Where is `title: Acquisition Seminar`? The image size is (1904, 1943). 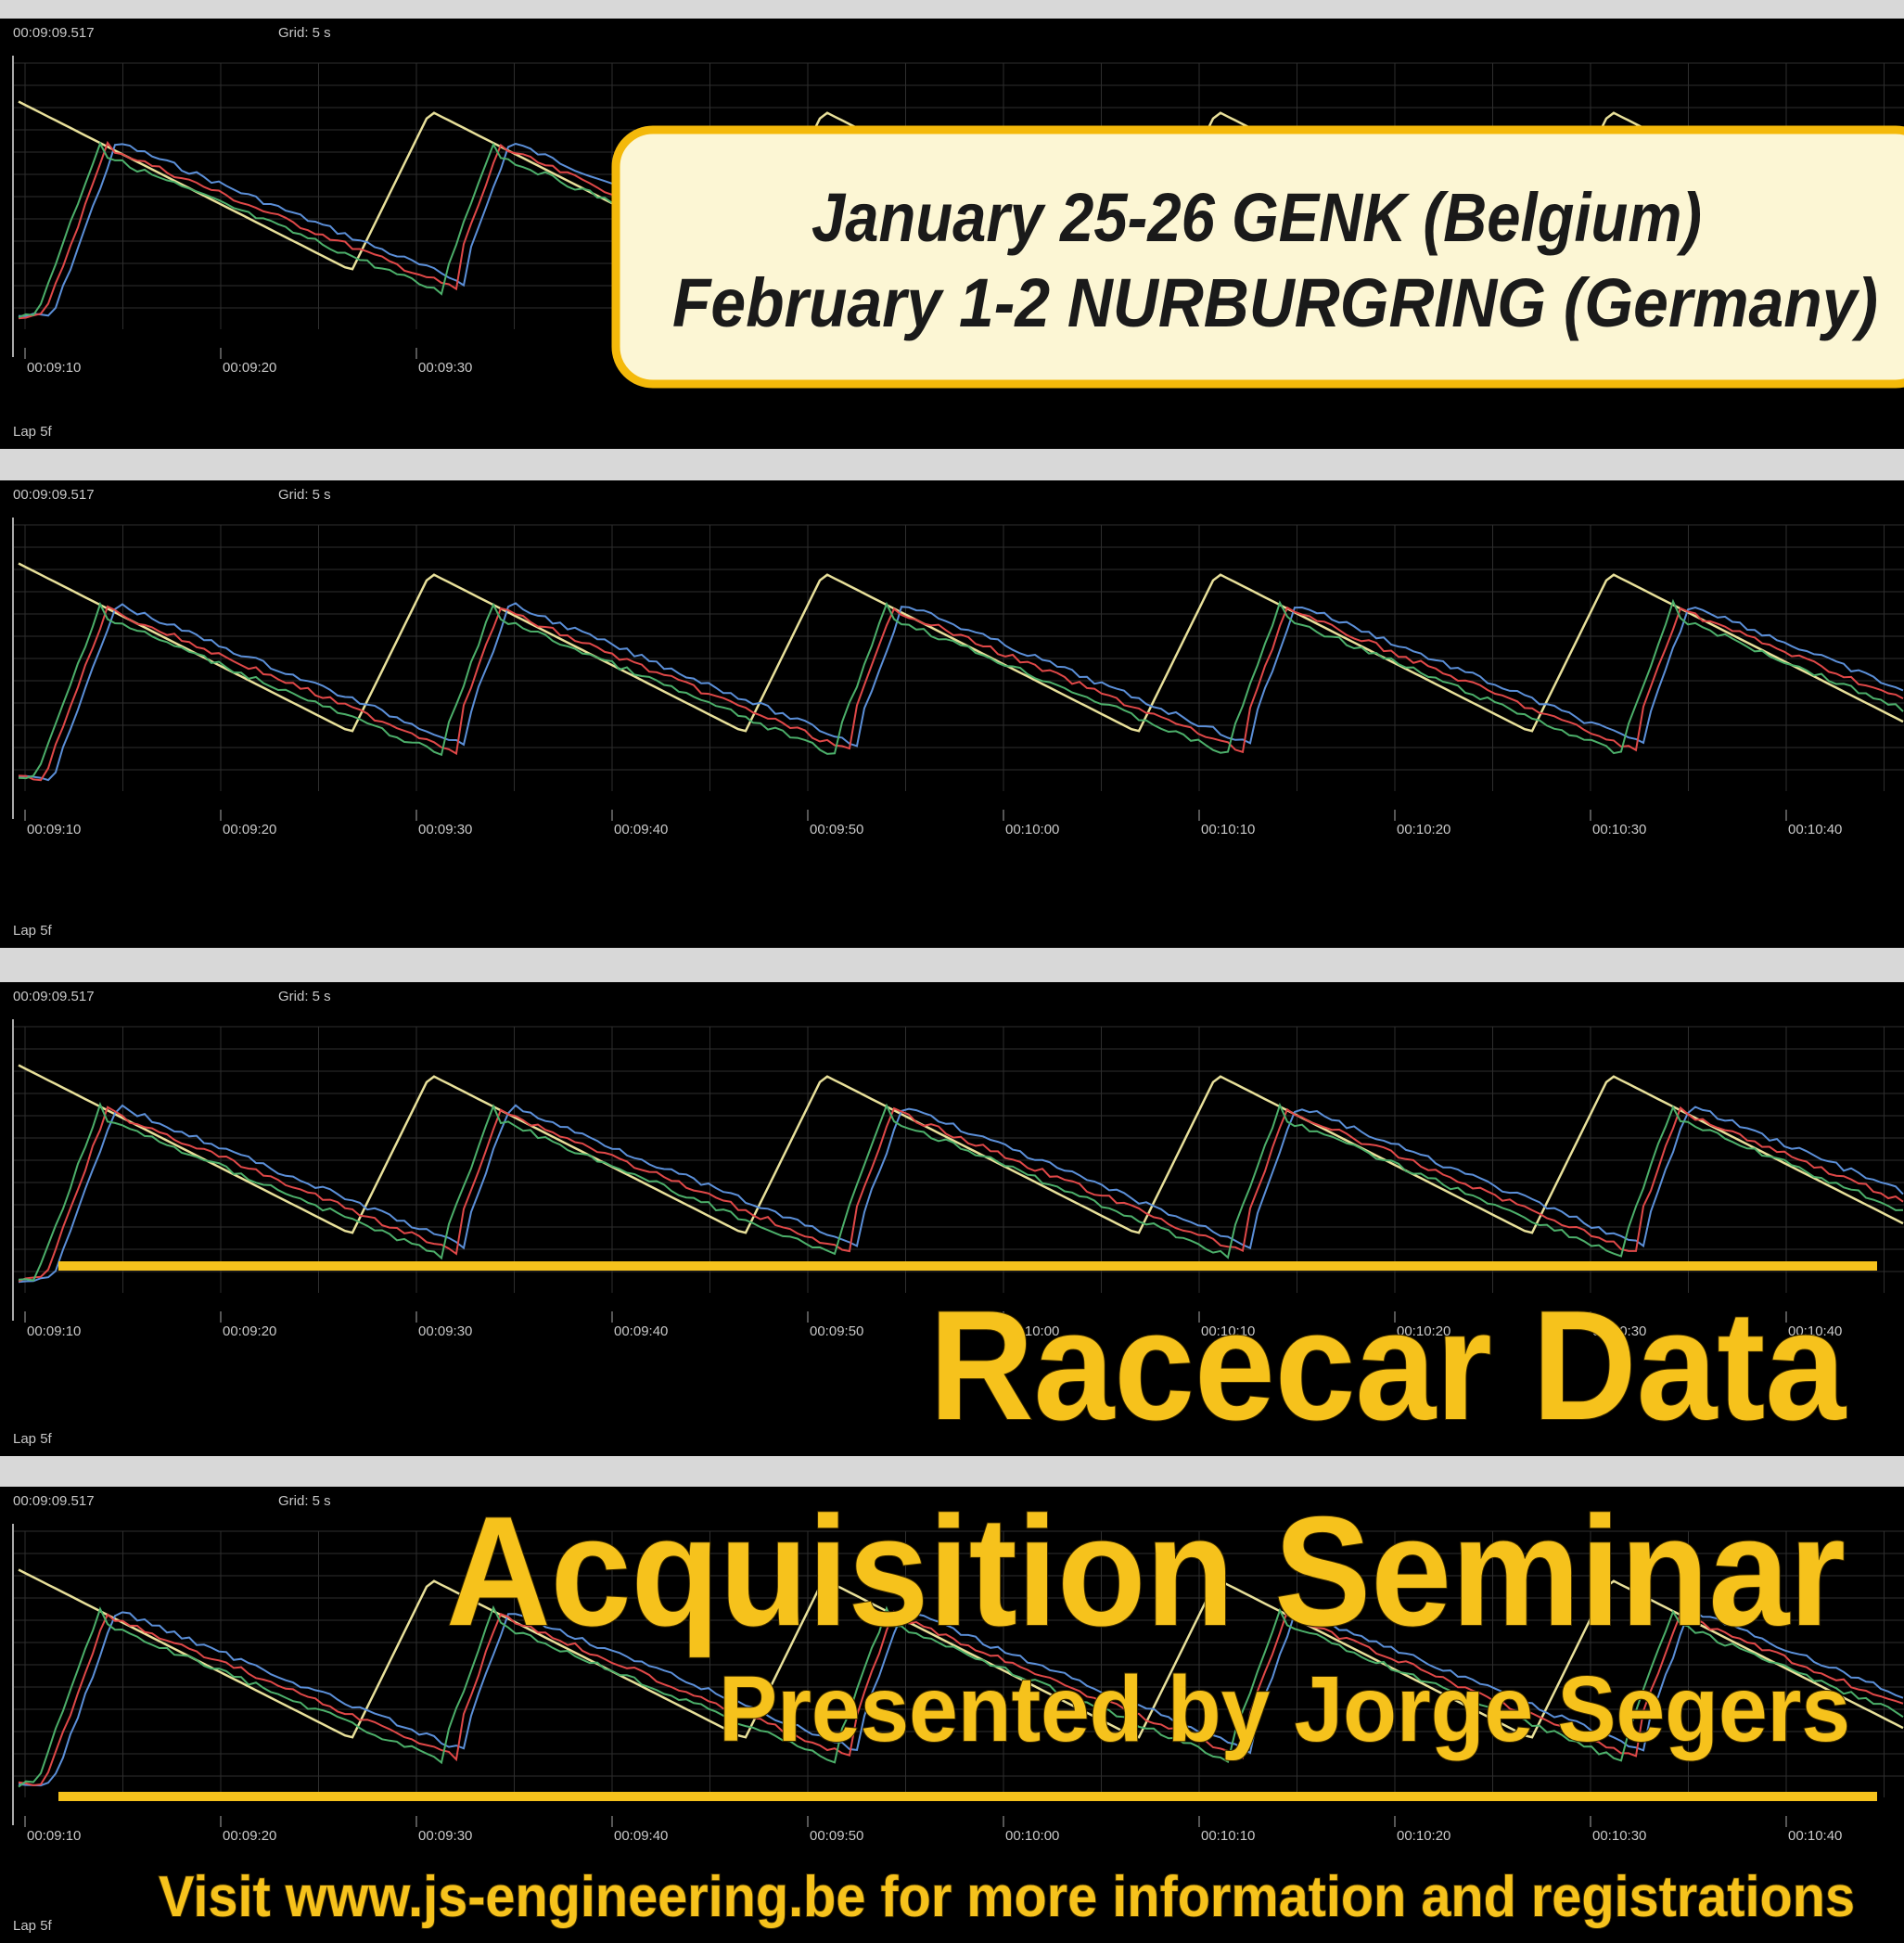 title: Acquisition Seminar is located at coordinates (1146, 1571).